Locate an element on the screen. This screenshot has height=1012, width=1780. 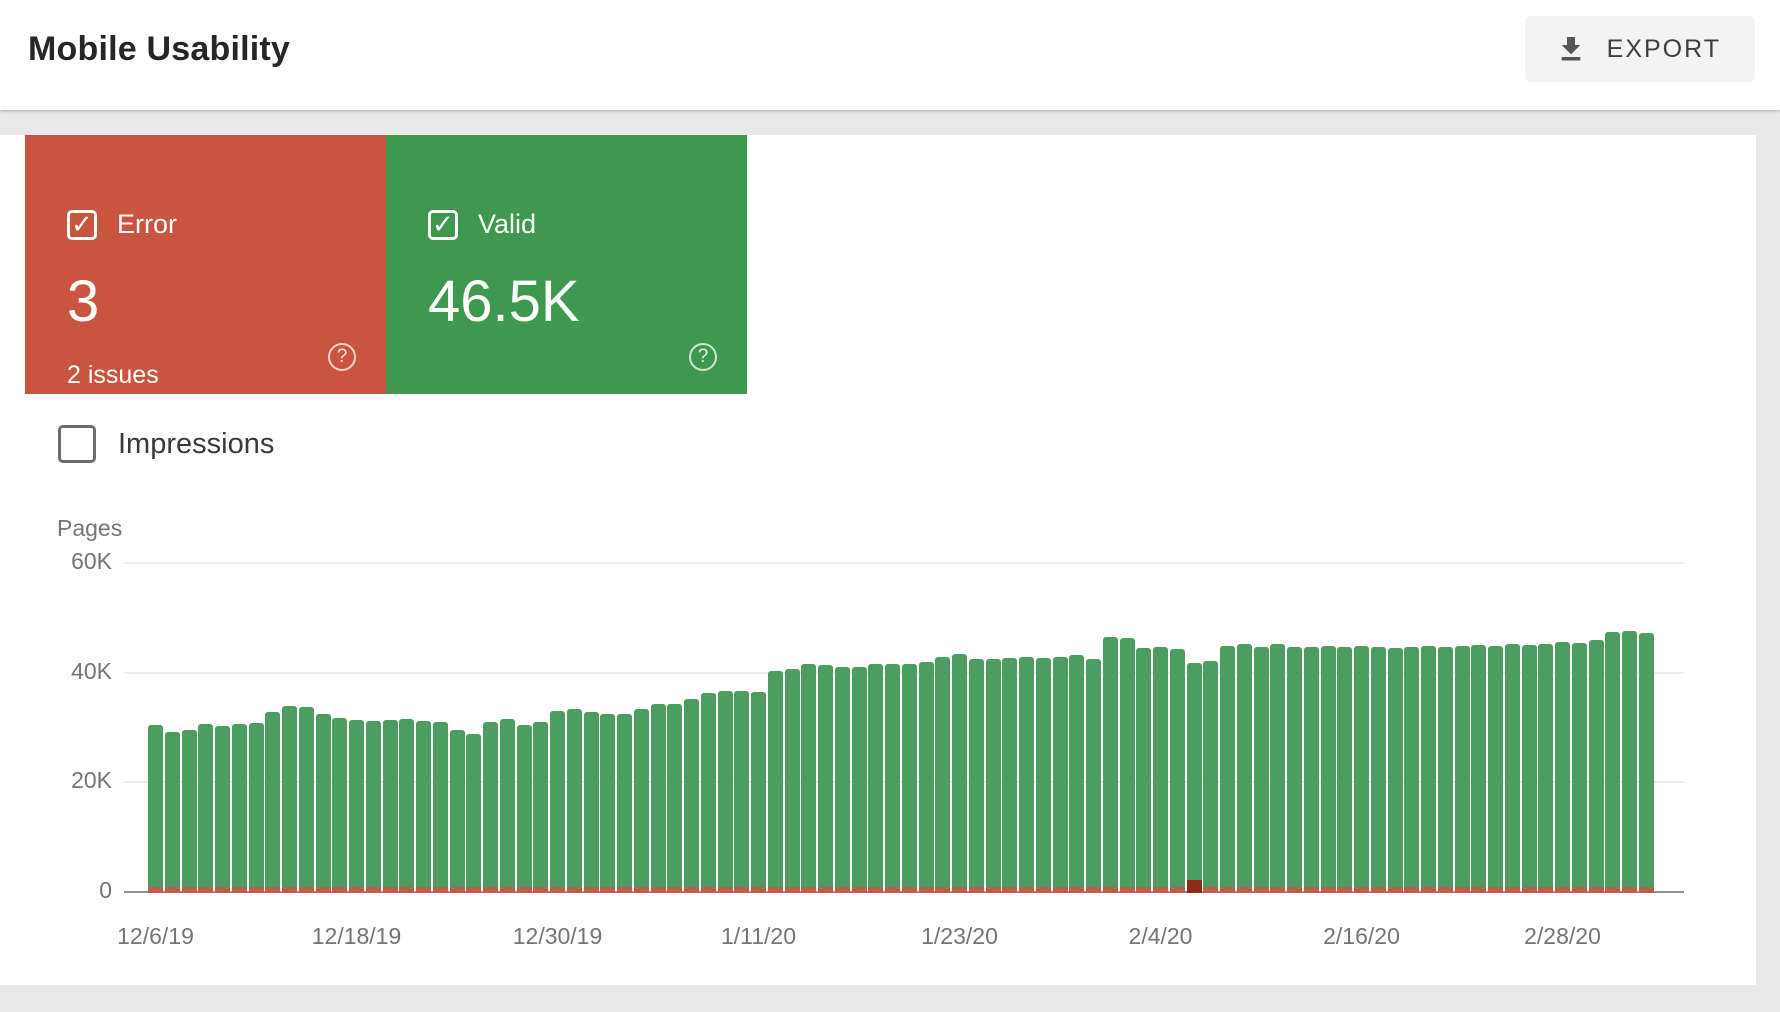
error-spike-bar is located at coordinates (1194, 886).